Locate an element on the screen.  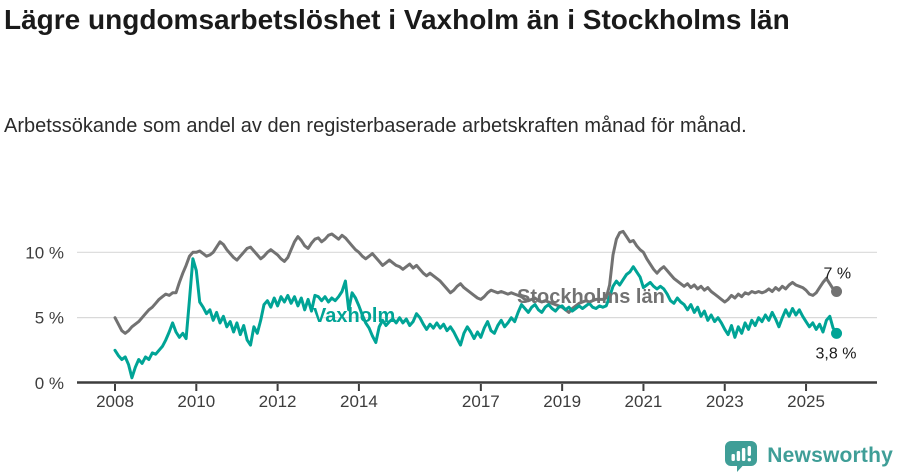
x-tick-label: 2021 is located at coordinates (644, 401).